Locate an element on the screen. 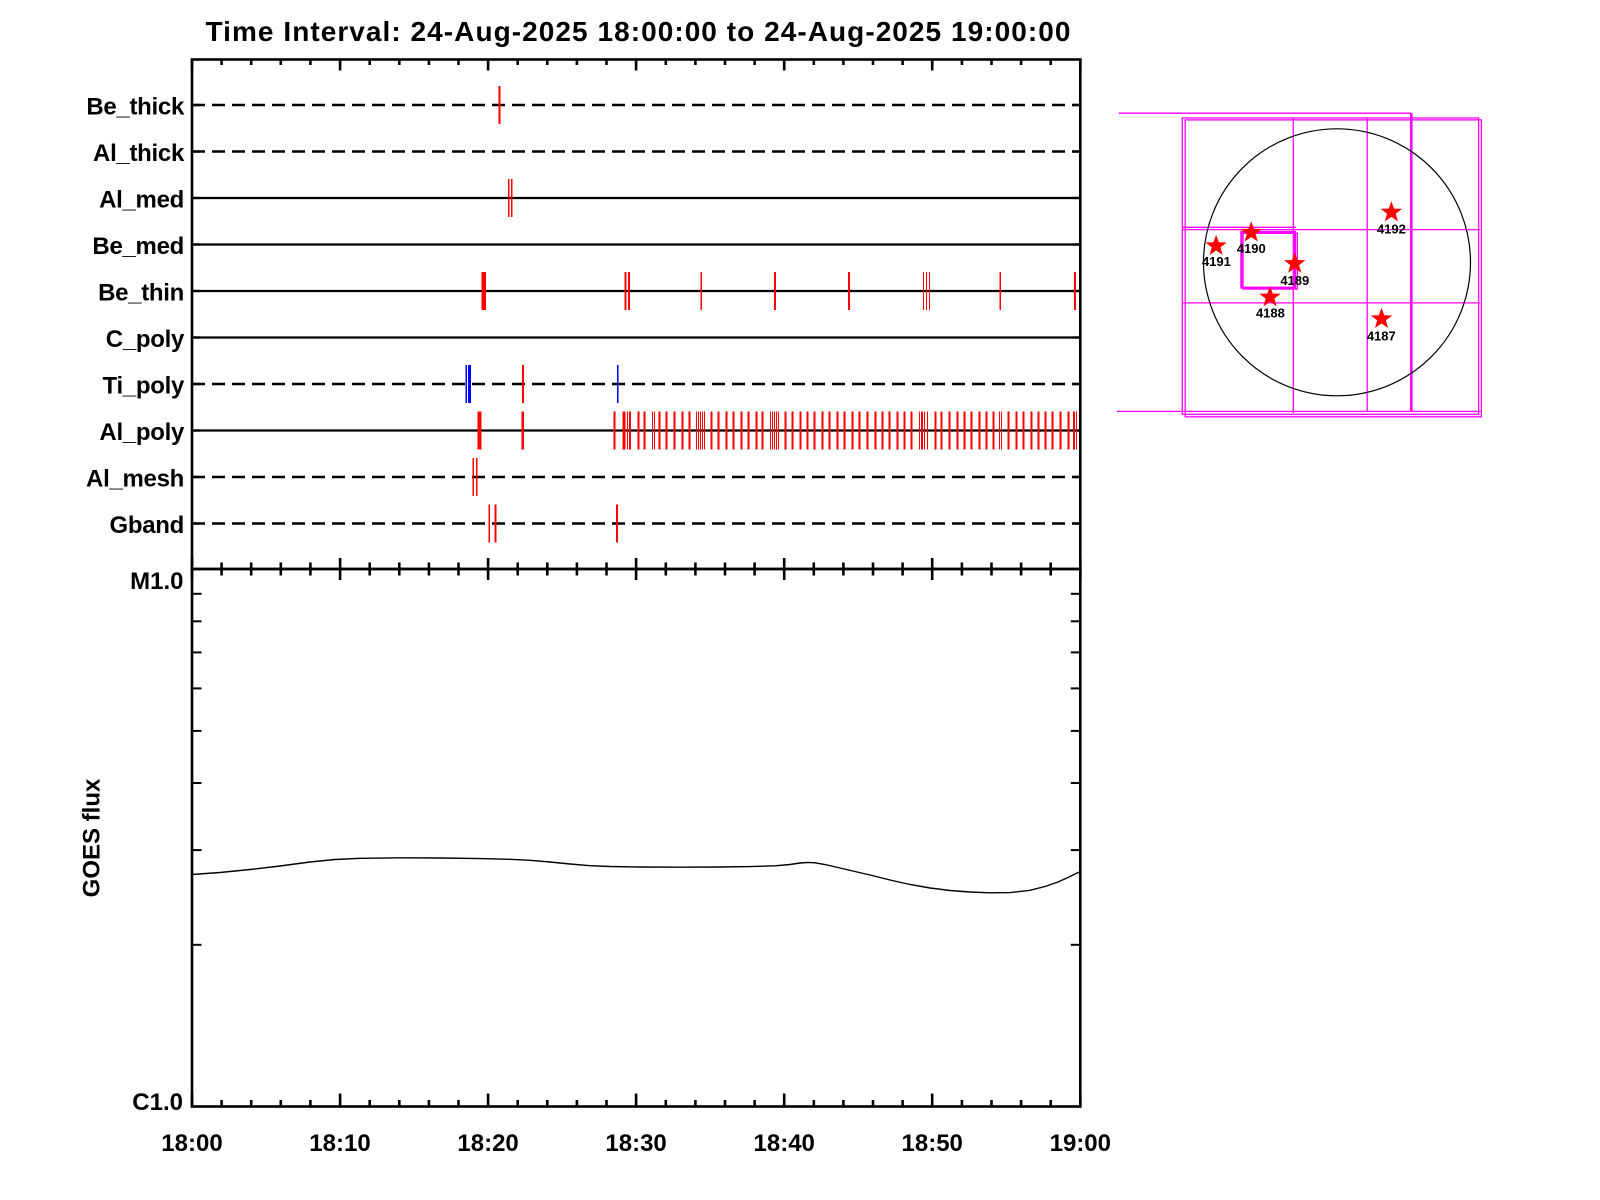 The image size is (1600, 1200). svg-text: C1.0 is located at coordinates (157, 1102).